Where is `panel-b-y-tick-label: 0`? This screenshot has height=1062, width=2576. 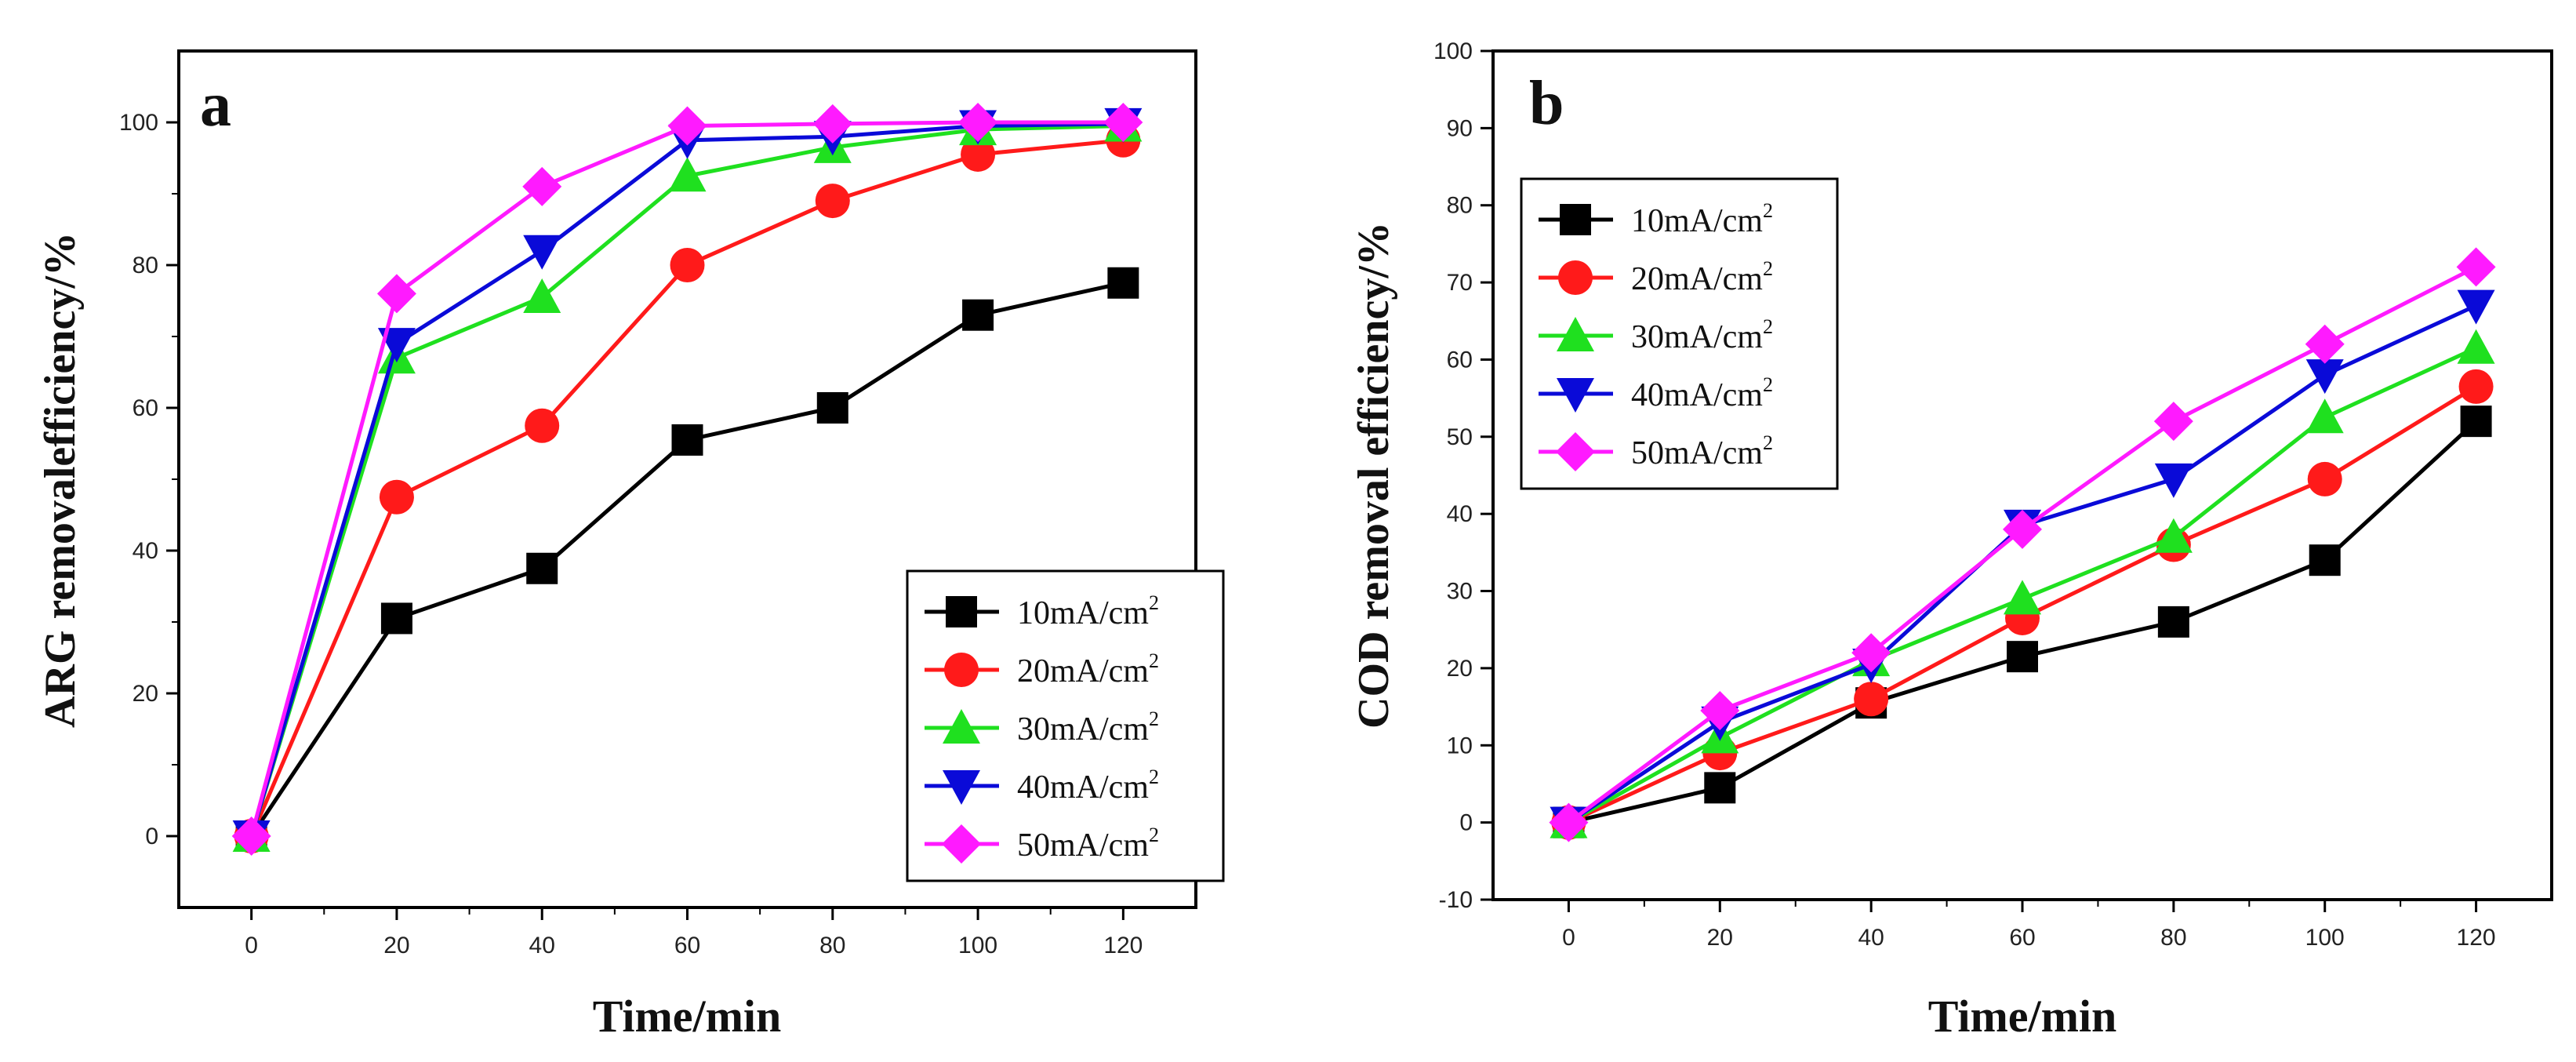 panel-b-y-tick-label: 0 is located at coordinates (1466, 823).